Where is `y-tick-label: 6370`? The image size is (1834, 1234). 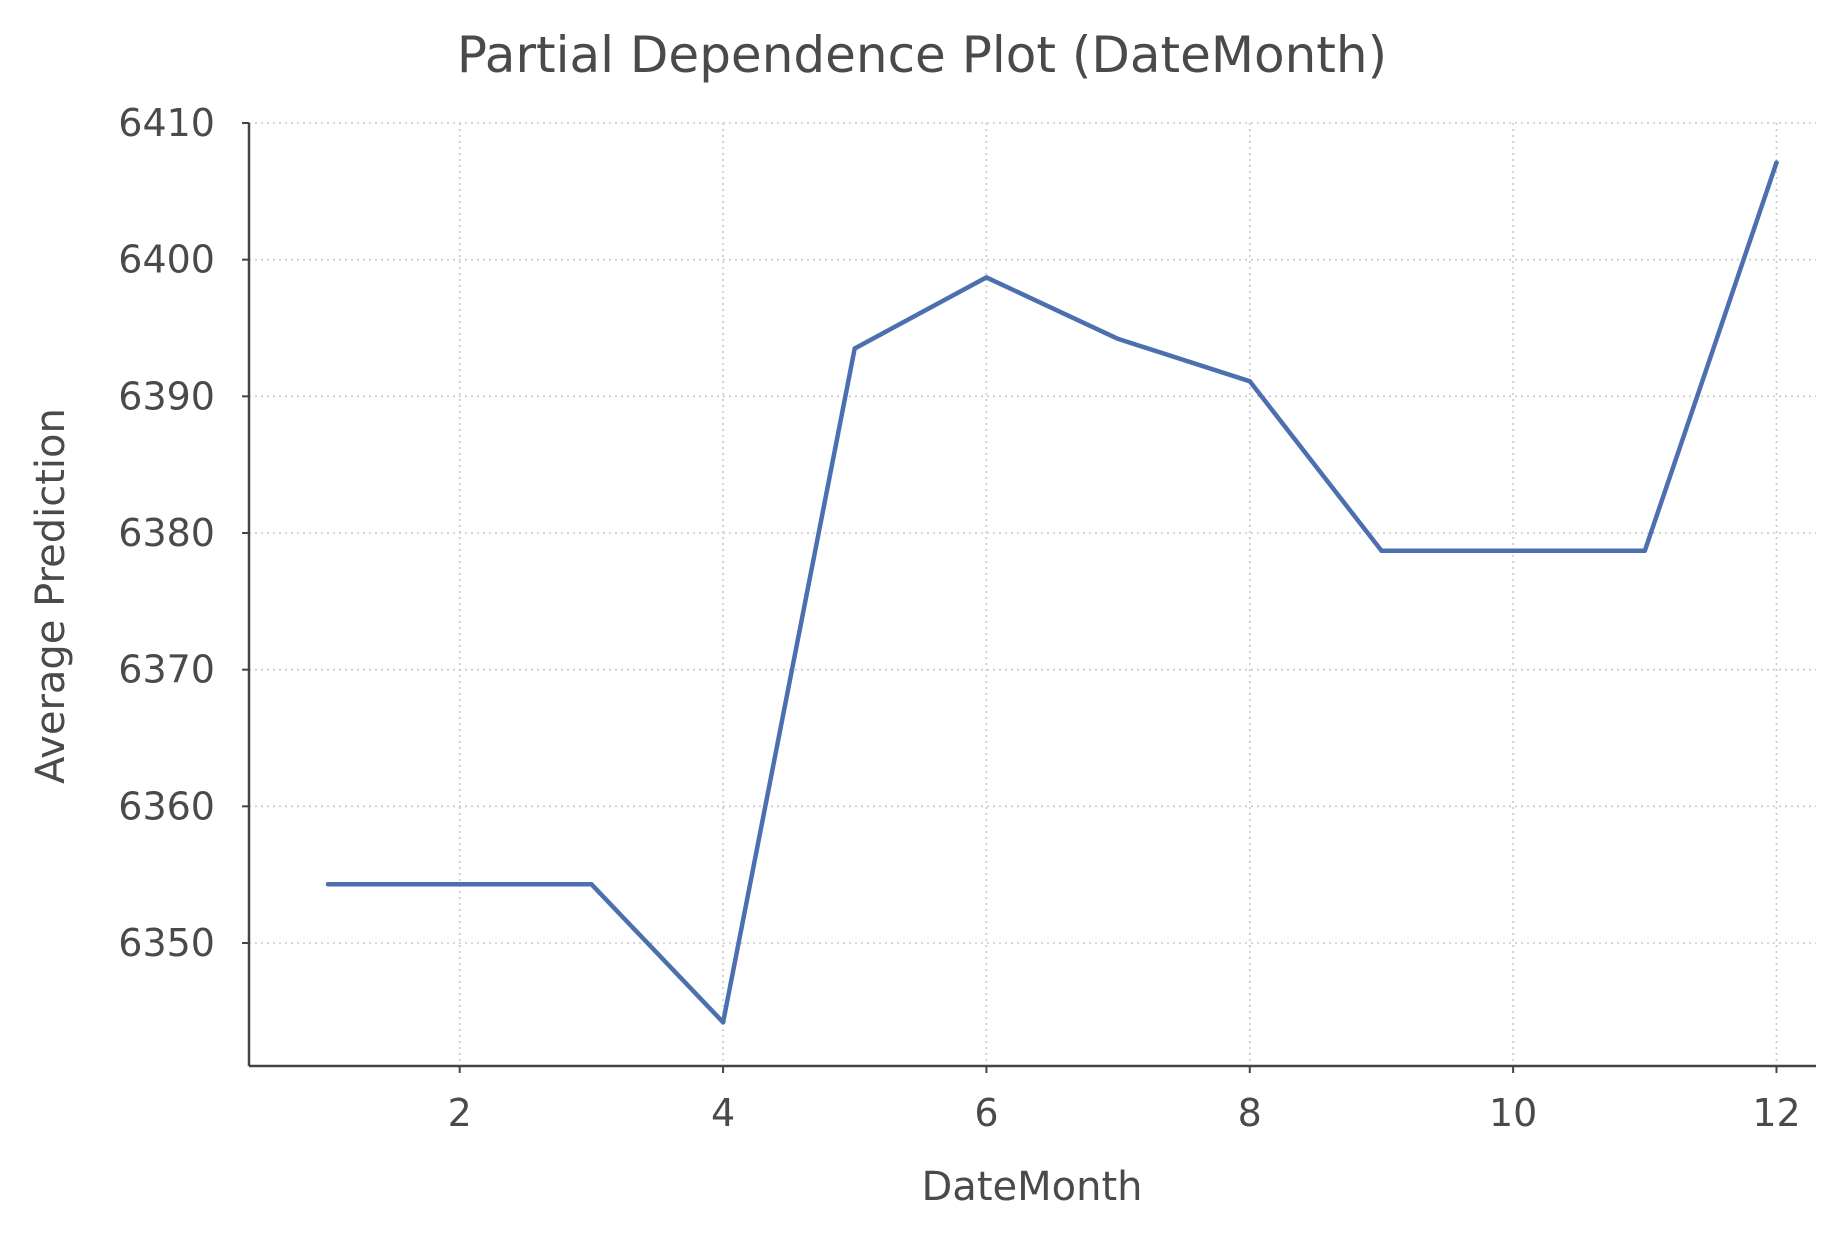
y-tick-label: 6370 is located at coordinates (166, 670).